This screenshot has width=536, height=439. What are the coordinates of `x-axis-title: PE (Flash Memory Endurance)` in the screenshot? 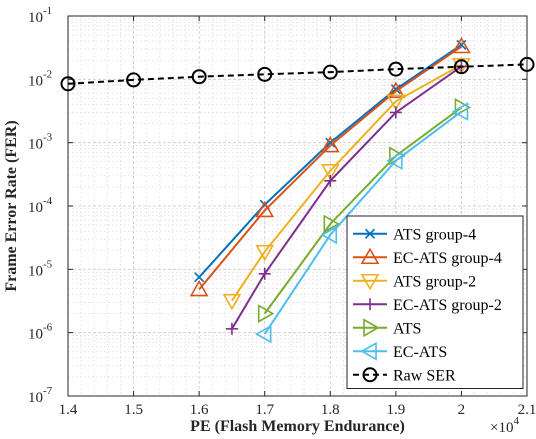 It's located at (297, 426).